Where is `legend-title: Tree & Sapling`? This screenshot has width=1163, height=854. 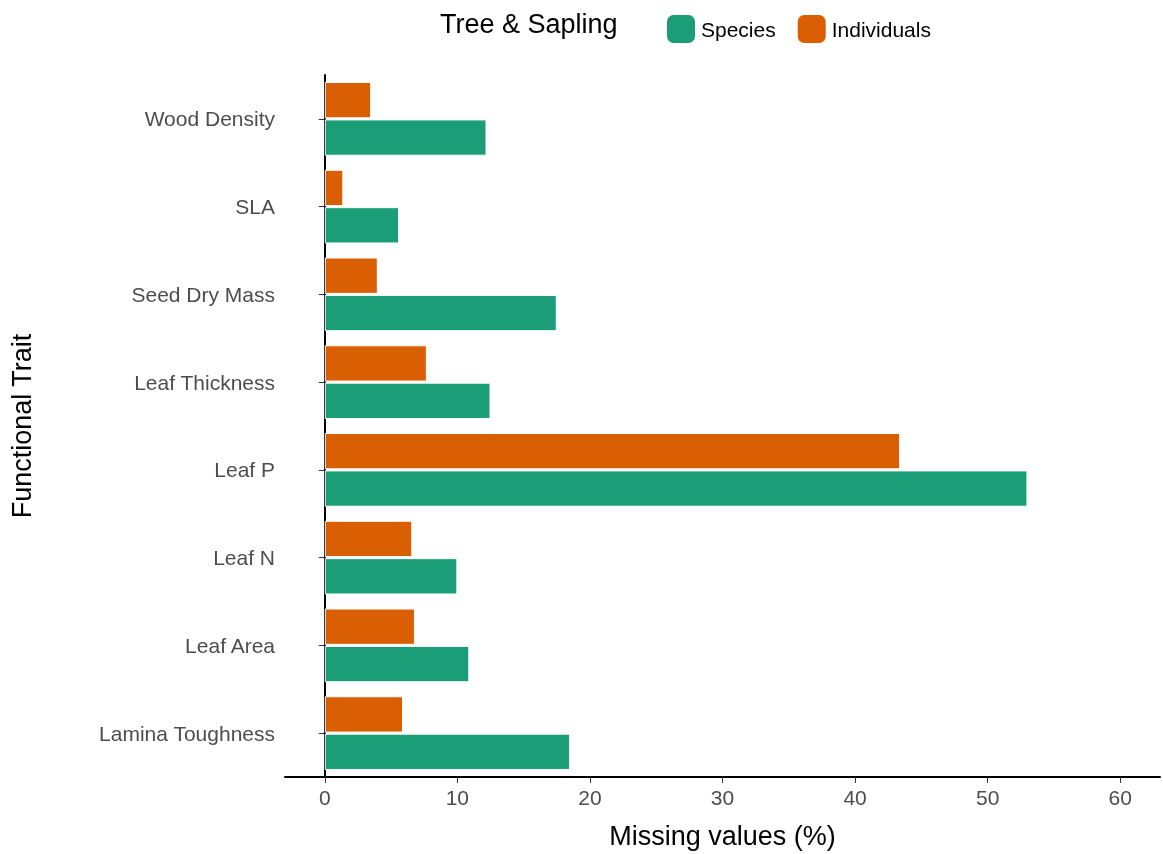
legend-title: Tree & Sapling is located at coordinates (529, 23).